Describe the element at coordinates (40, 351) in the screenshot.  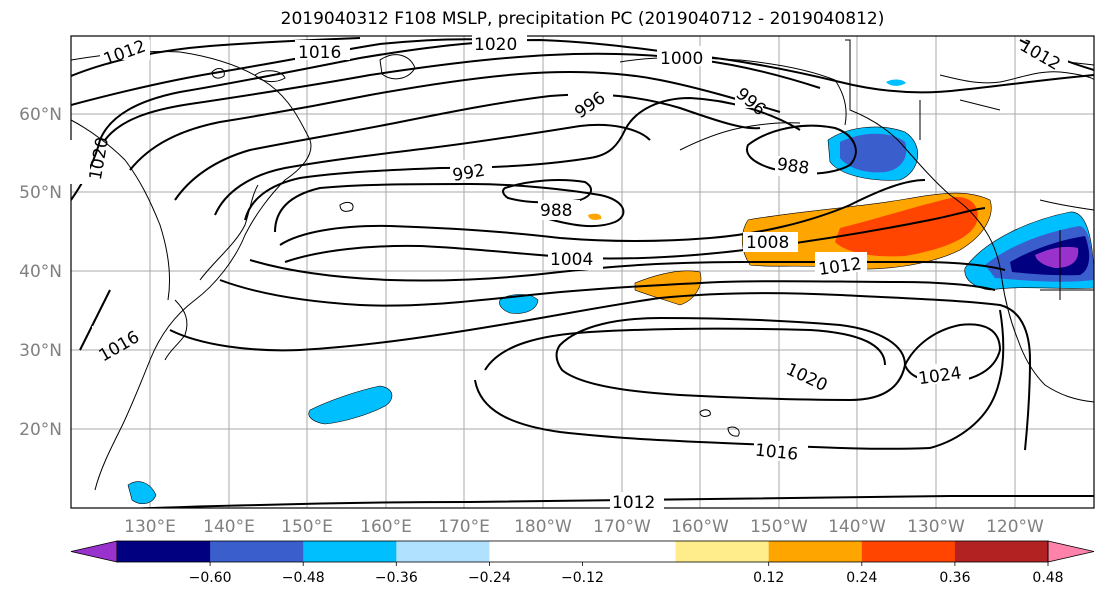
I see `lat-label: 30°N` at that location.